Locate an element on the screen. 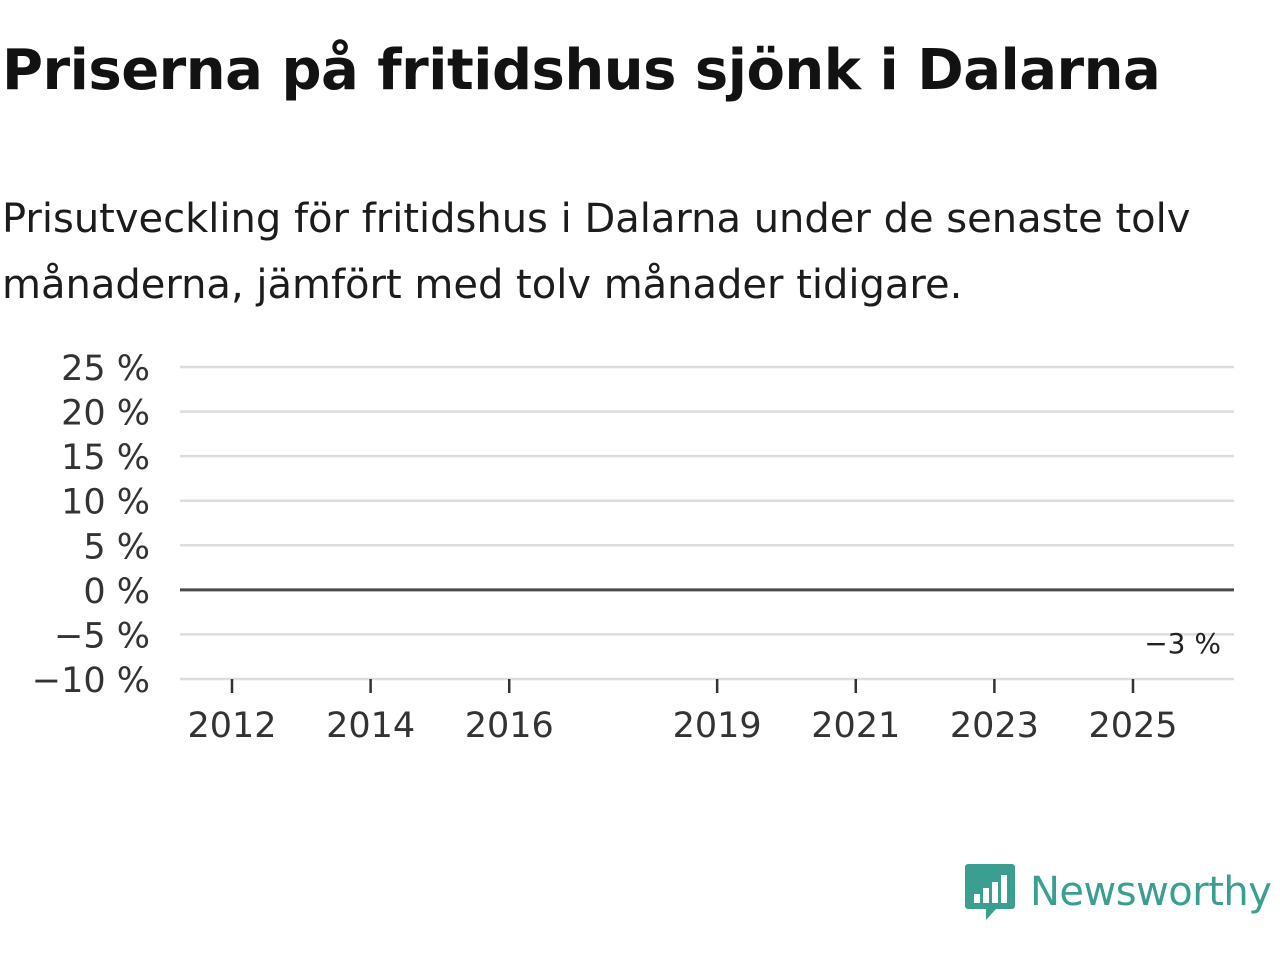  x-axis-ticks: 2012 2014 2016 2019 2021 2023 2025 is located at coordinates (682, 712).